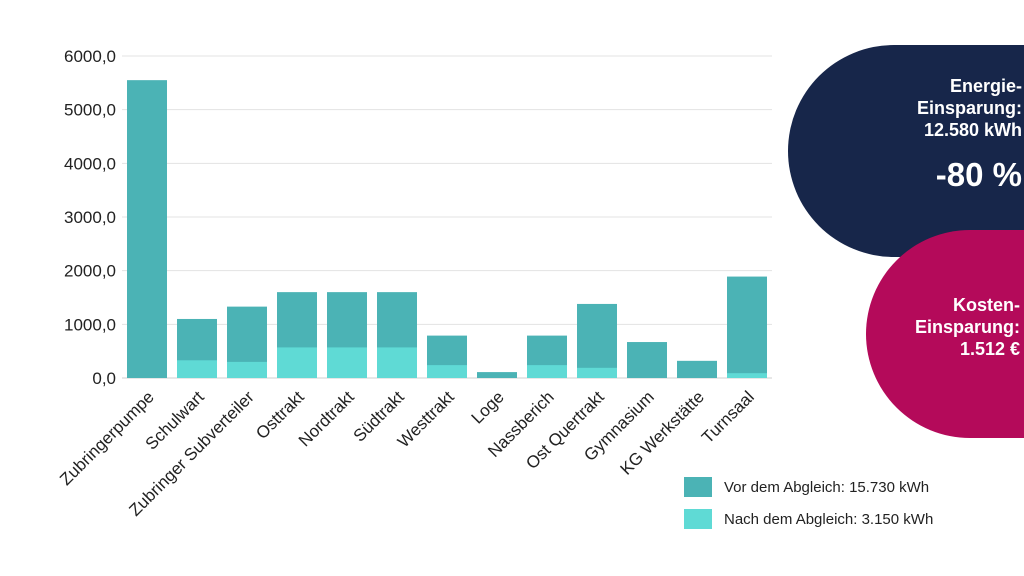  I want to click on cost-savings-text: Kosten- Einsparung: 1.512 €, so click(967, 327).